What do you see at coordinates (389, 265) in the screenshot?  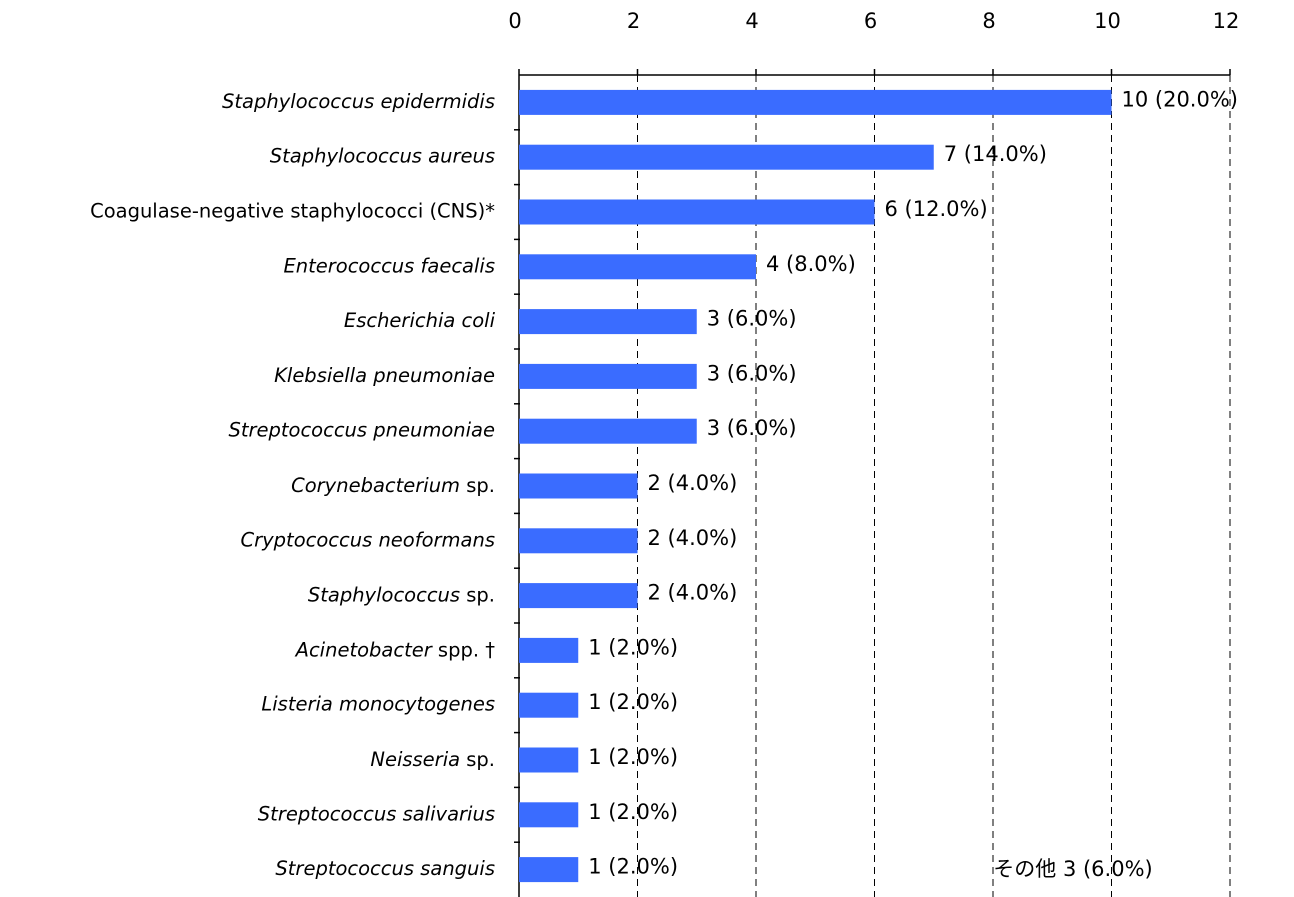 I see `category-label: Enterococcus faecalis` at bounding box center [389, 265].